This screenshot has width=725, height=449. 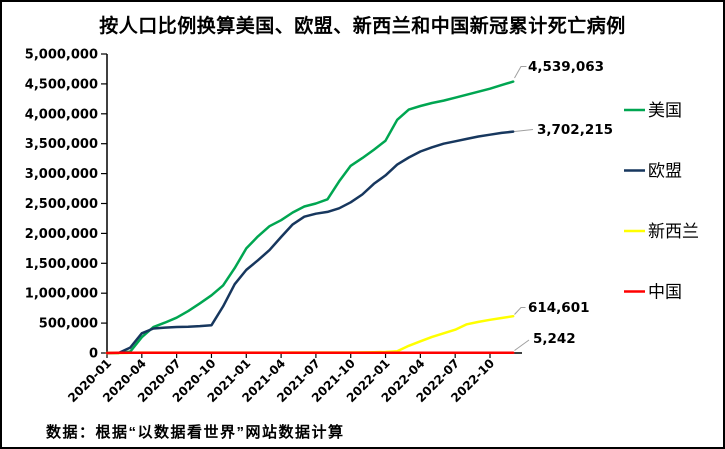 What do you see at coordinates (61, 174) in the screenshot?
I see `y-tick-label: 3,000,000` at bounding box center [61, 174].